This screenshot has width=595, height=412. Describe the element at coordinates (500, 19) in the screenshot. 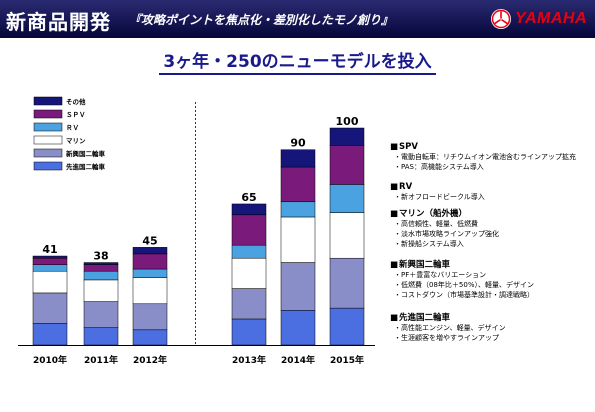

I see `tuning-fork-emblem-icon` at that location.